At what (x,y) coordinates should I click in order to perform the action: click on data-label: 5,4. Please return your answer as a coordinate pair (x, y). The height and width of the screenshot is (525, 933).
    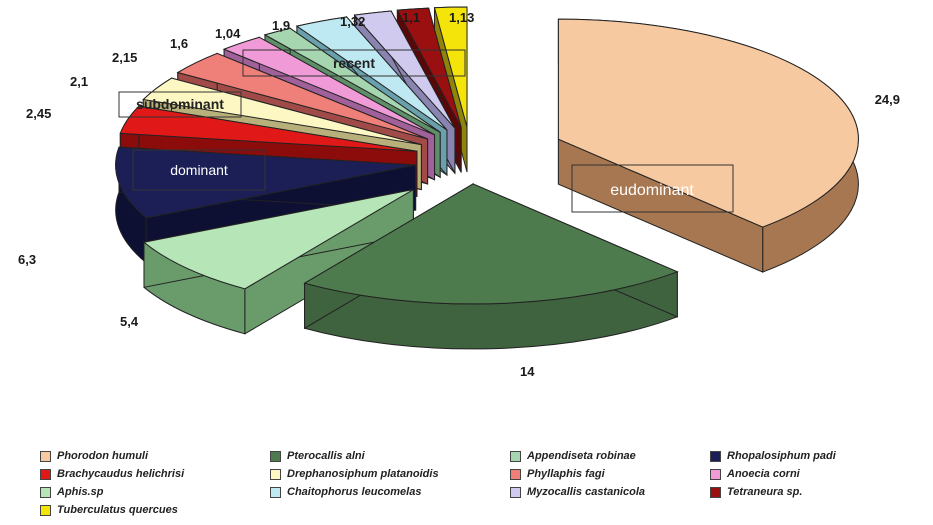
    Looking at the image, I should click on (129, 321).